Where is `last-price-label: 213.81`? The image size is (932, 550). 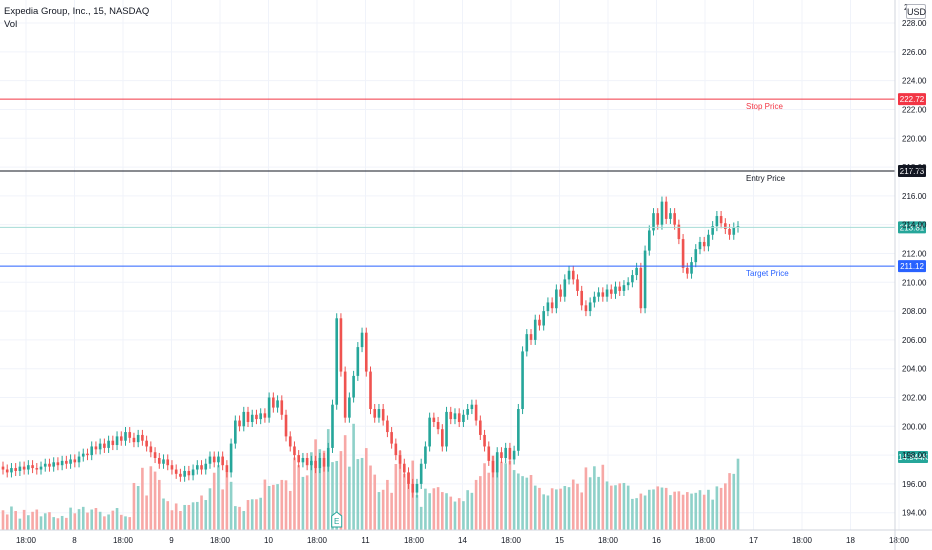
last-price-label: 213.81 is located at coordinates (912, 227).